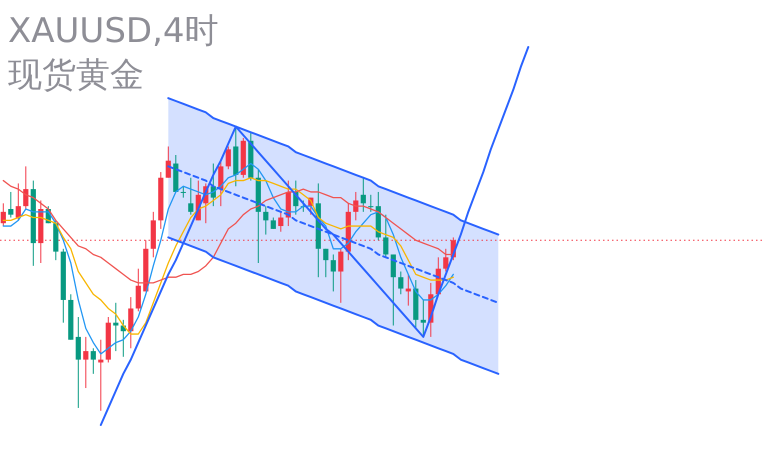  Describe the element at coordinates (76, 75) in the screenshot. I see `chart-subtitle: 现货黄金` at that location.